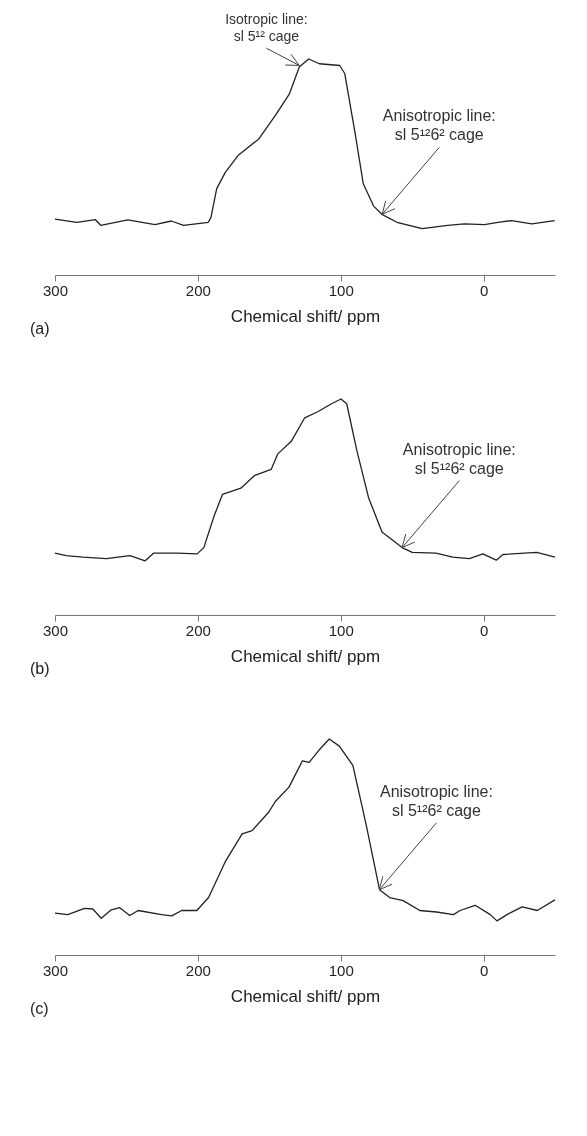 The image size is (587, 1136). What do you see at coordinates (266, 28) in the screenshot?
I see `annotation: Isotropic line: sl 5¹² cage` at bounding box center [266, 28].